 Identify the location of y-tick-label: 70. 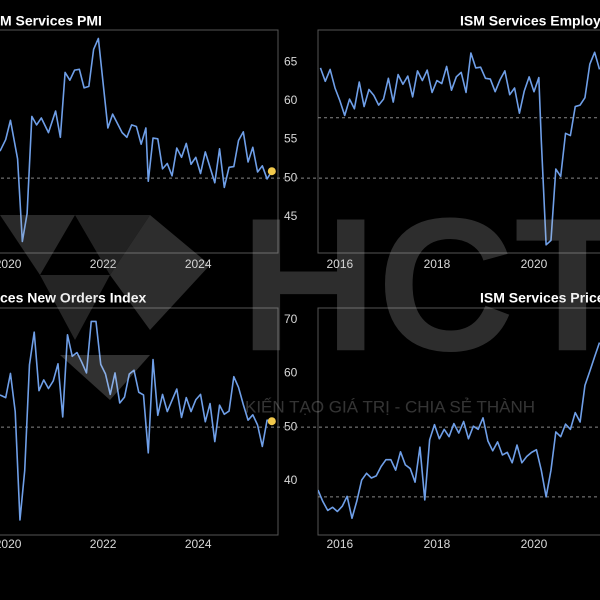
(291, 319).